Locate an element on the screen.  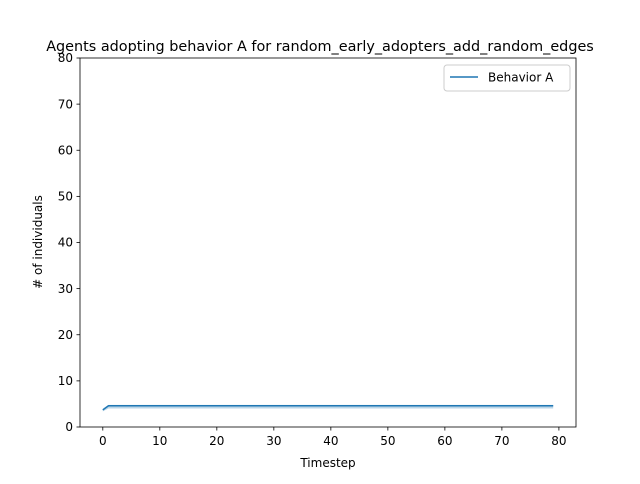
y-tick-label: 60 is located at coordinates (65, 150).